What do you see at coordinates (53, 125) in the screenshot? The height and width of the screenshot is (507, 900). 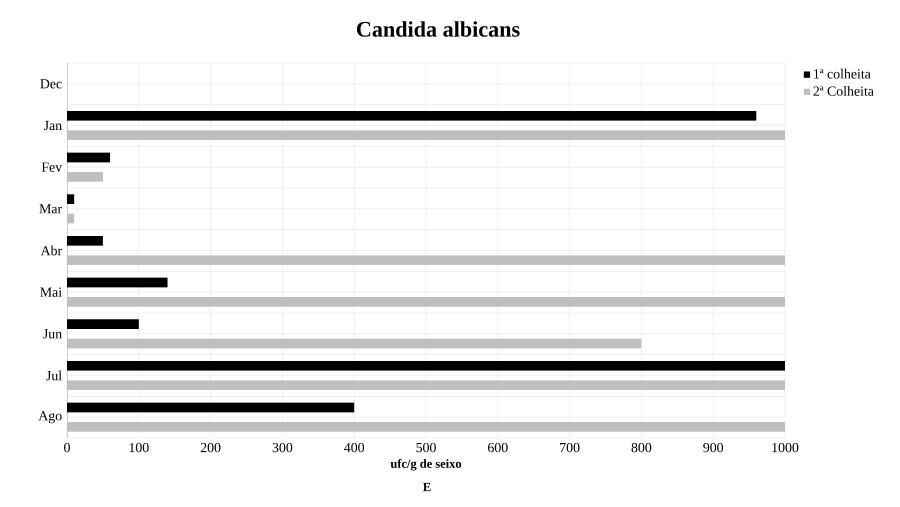 I see `y-tick-label: Jan` at bounding box center [53, 125].